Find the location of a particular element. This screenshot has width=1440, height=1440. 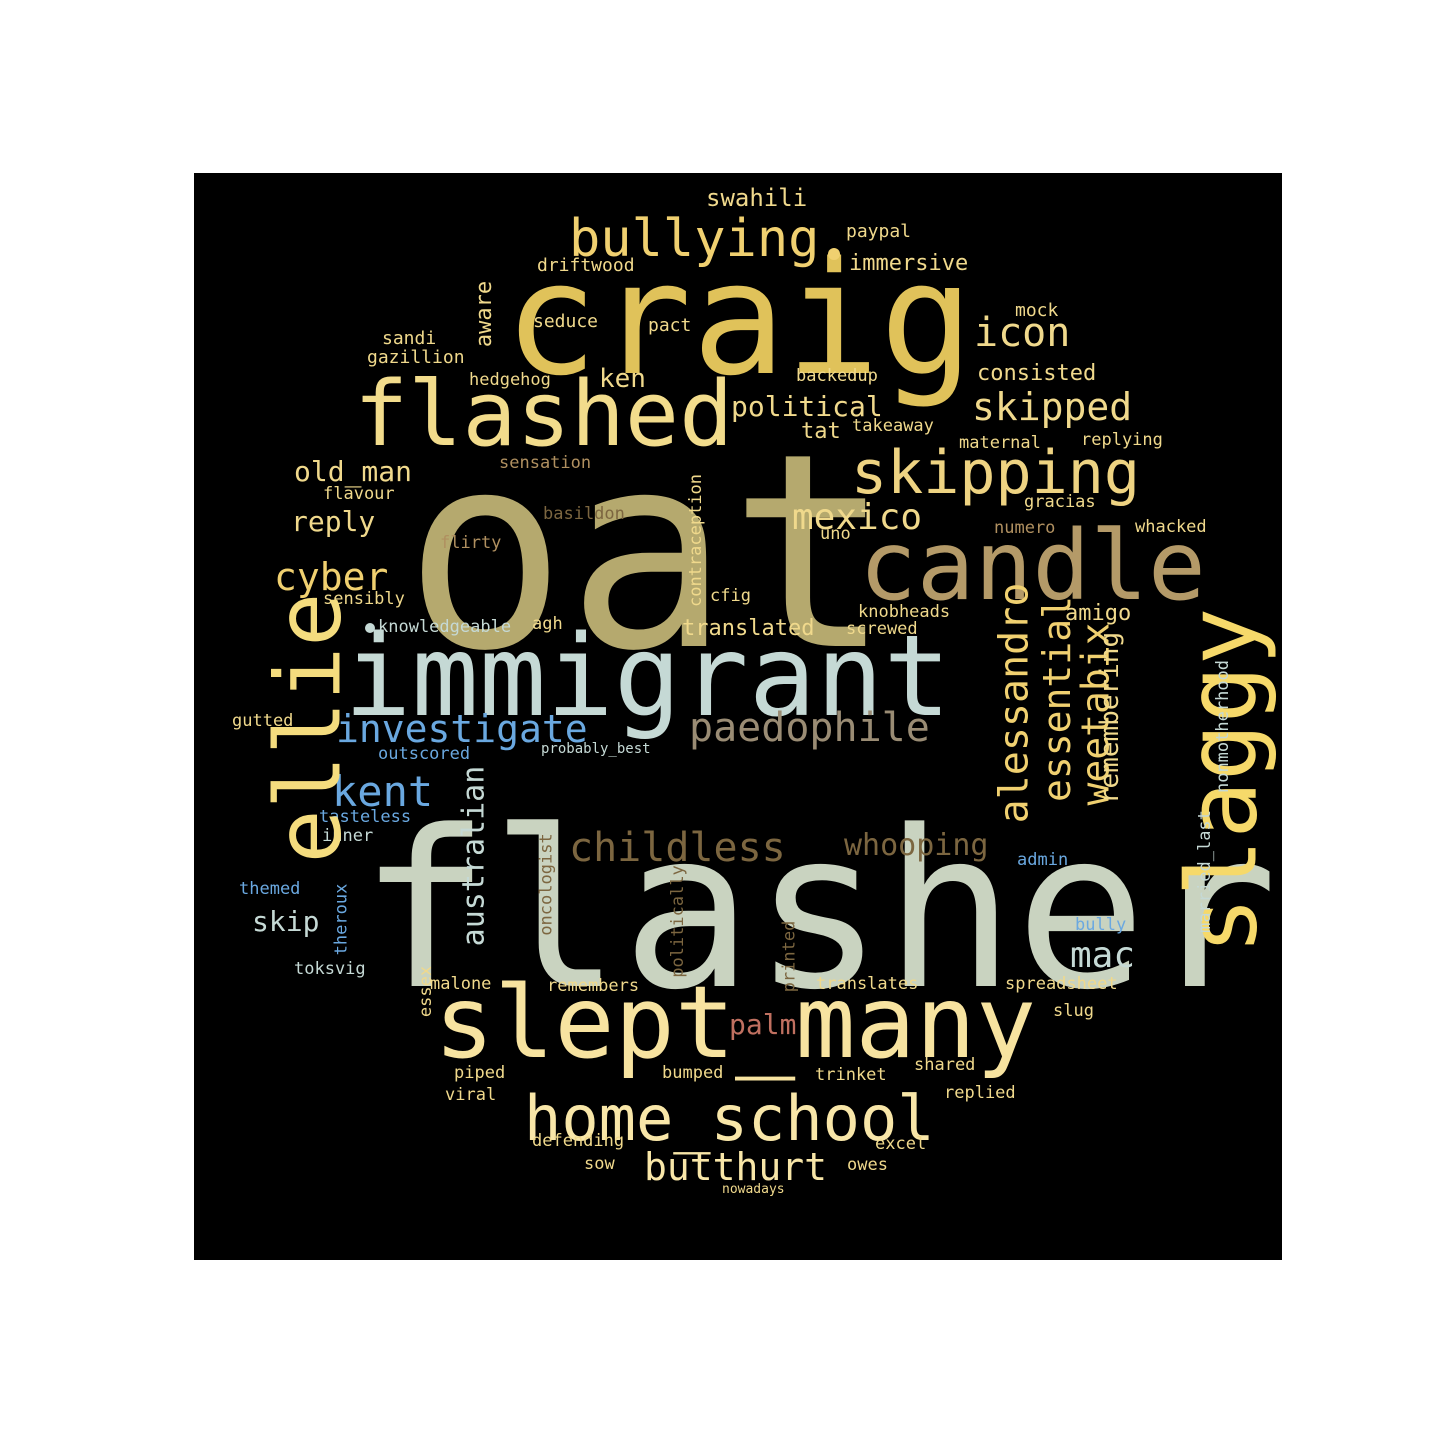

word-skipped: skipped is located at coordinates (1052, 407).